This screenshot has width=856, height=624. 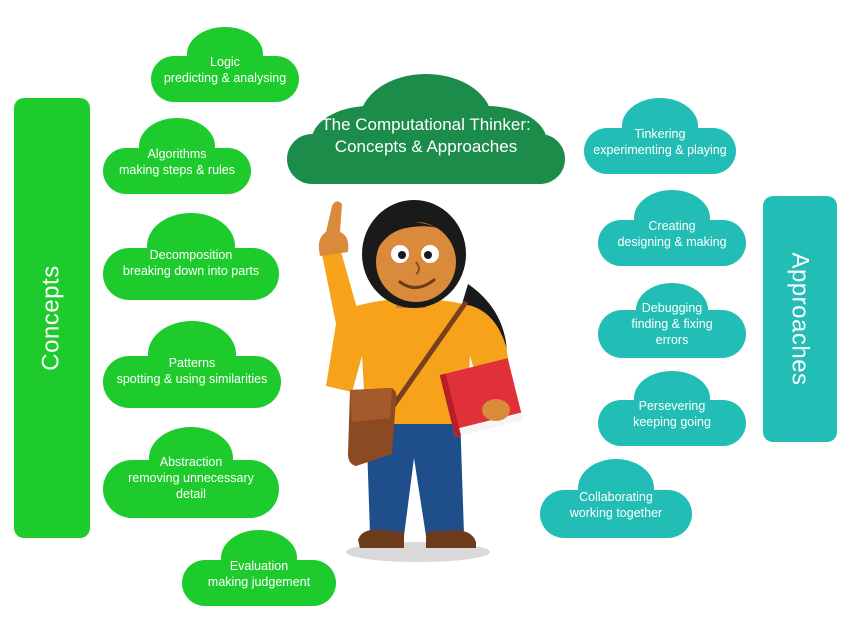 I want to click on concept-logic-name: Logic, so click(x=225, y=62).